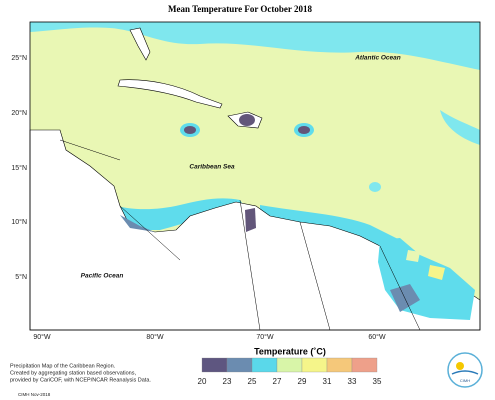  I want to click on colorbar-tick-label: 20, so click(202, 381).